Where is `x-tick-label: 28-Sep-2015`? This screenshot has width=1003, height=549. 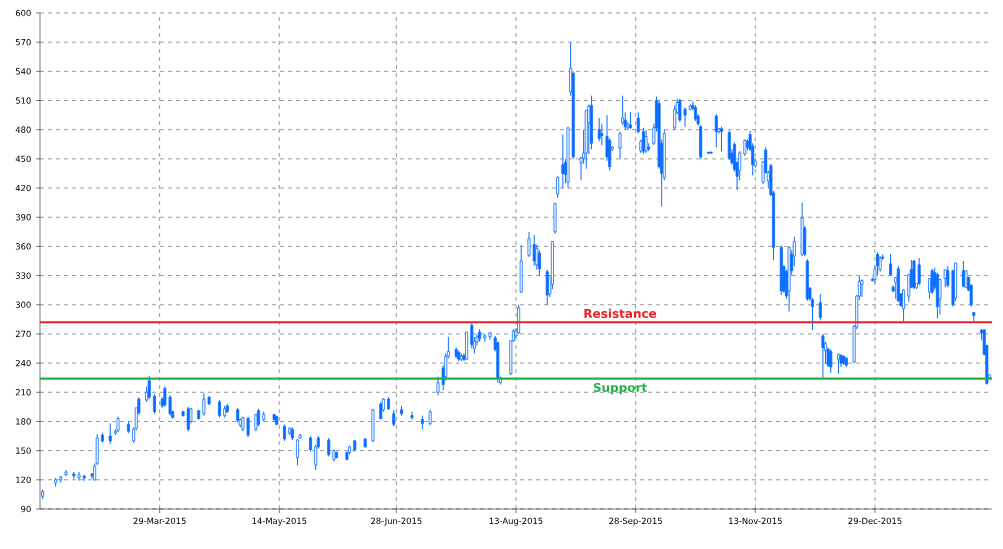
x-tick-label: 28-Sep-2015 is located at coordinates (635, 521).